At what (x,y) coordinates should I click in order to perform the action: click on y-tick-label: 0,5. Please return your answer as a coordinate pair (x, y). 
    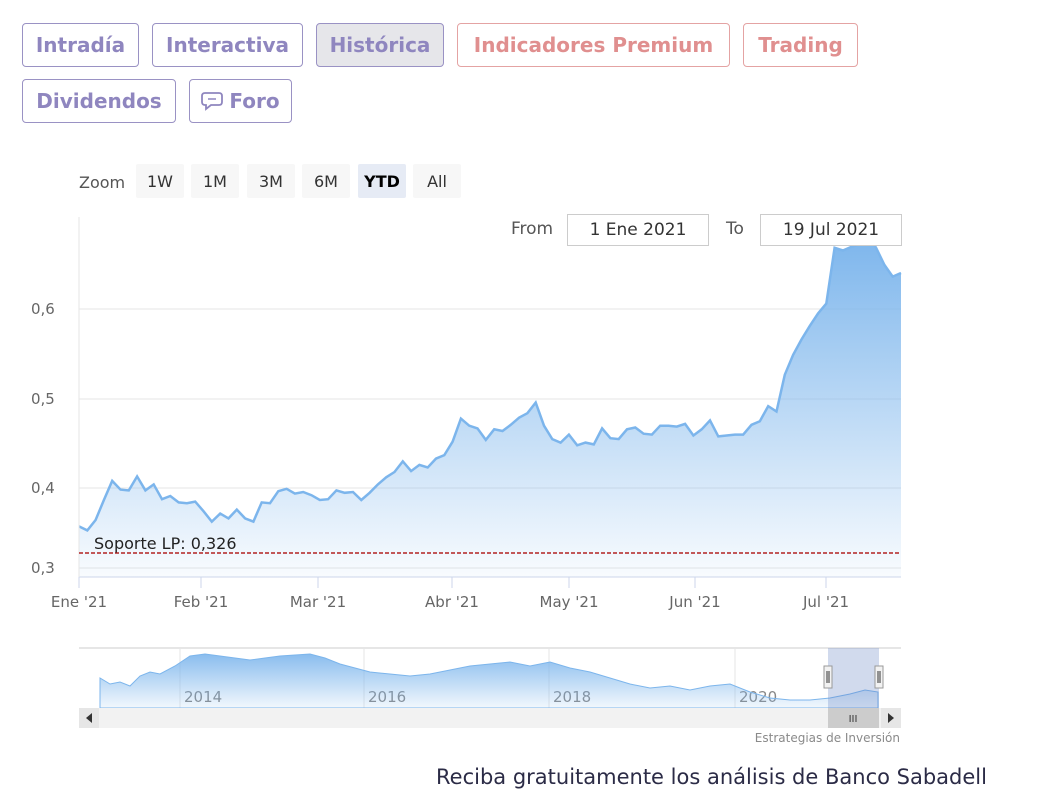
    Looking at the image, I should click on (43, 399).